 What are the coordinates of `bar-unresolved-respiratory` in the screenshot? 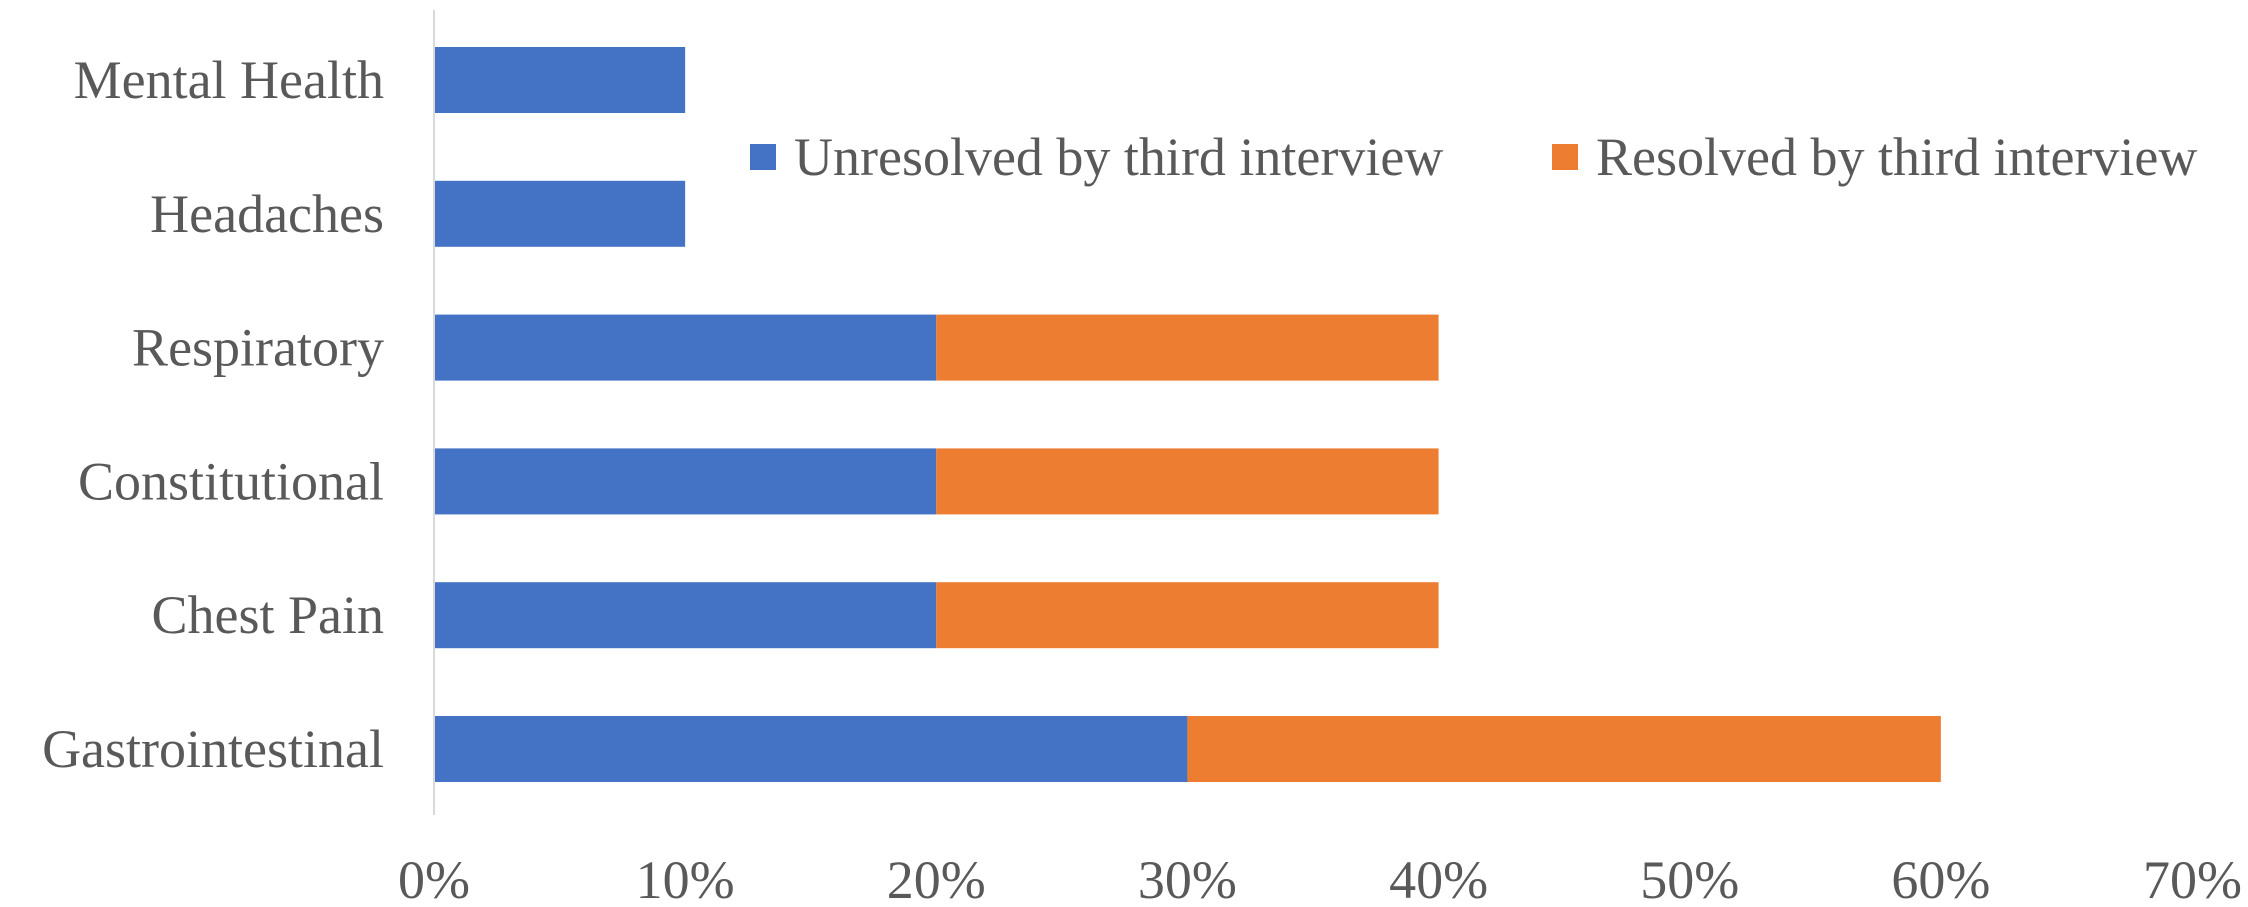 It's located at (685, 347).